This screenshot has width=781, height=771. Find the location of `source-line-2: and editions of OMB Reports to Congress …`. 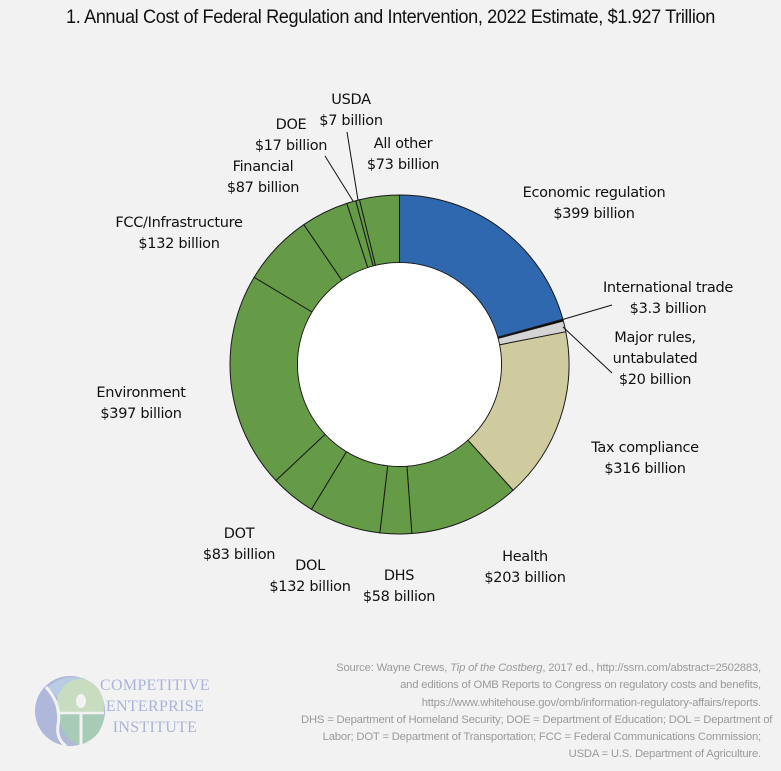

source-line-2: and editions of OMB Reports to Congress … is located at coordinates (580, 685).